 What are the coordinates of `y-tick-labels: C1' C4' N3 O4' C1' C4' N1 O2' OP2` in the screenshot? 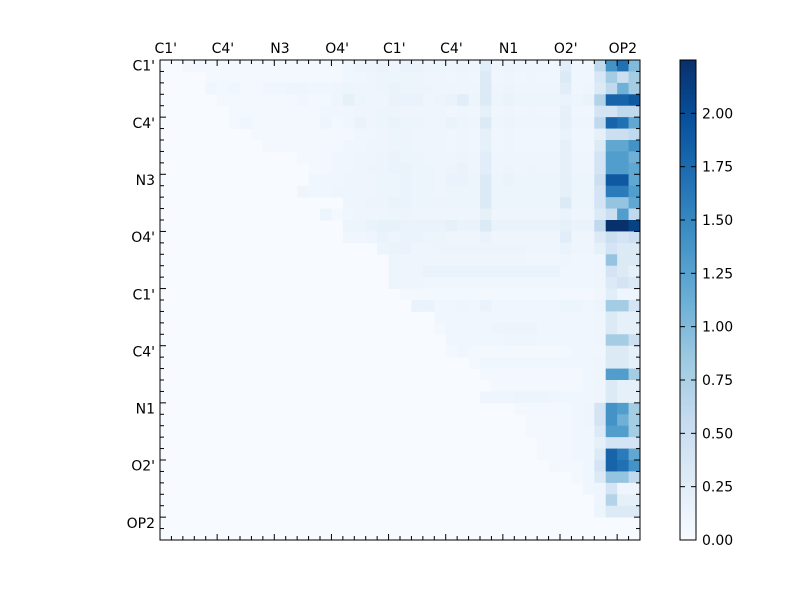 It's located at (141, 295).